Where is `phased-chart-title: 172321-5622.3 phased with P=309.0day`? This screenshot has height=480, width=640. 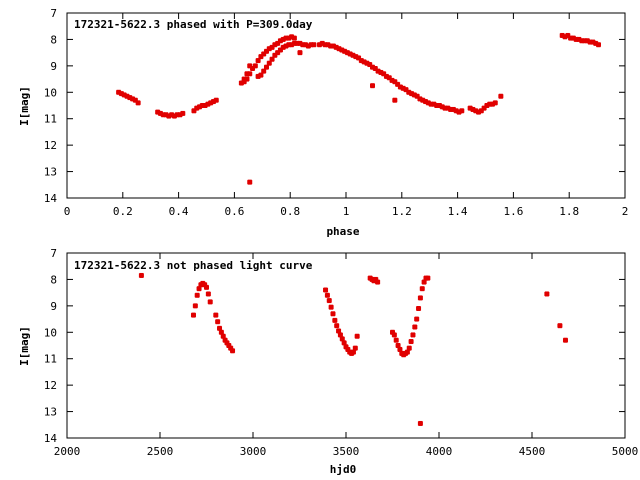
phased-chart-title: 172321-5622.3 phased with P=309.0day is located at coordinates (193, 24).